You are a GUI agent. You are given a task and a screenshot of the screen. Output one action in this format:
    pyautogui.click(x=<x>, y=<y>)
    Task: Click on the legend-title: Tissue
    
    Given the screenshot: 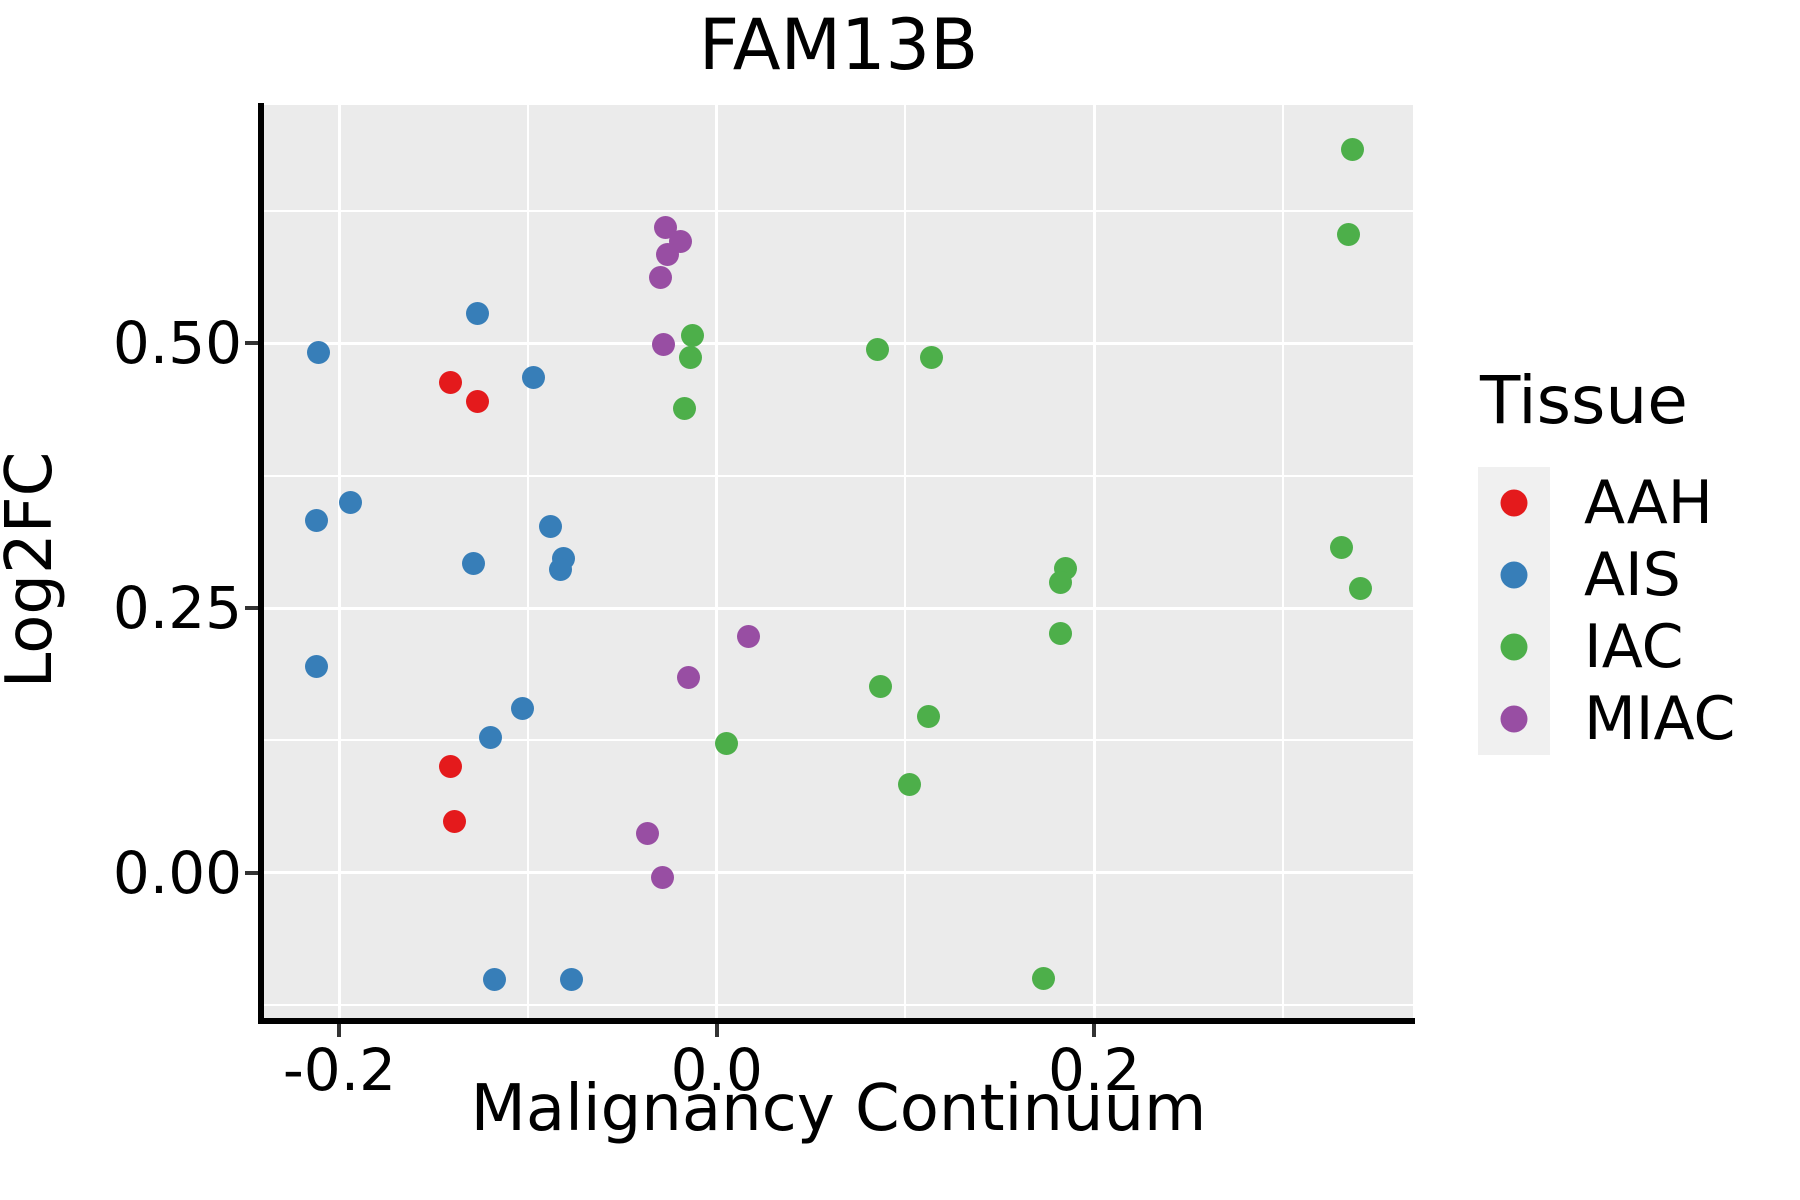 What is the action you would take?
    pyautogui.click(x=1584, y=400)
    